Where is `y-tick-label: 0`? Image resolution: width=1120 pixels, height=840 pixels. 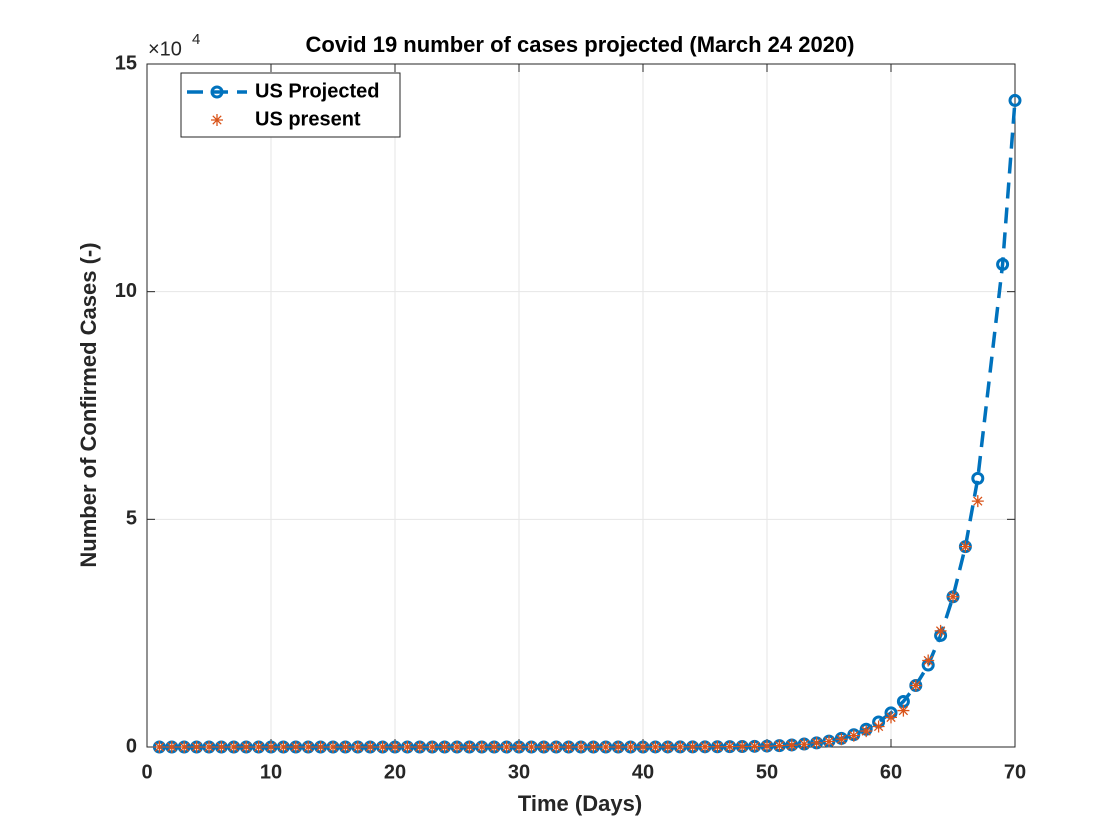
y-tick-label: 0 is located at coordinates (131, 746).